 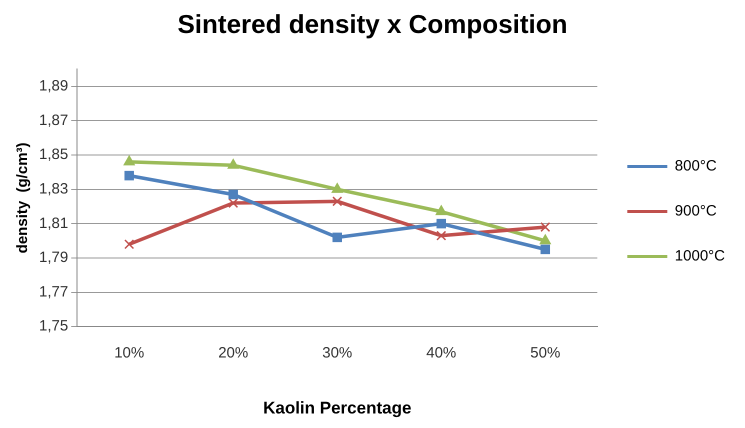 I want to click on y-tick-label: 1,89, so click(x=53, y=86).